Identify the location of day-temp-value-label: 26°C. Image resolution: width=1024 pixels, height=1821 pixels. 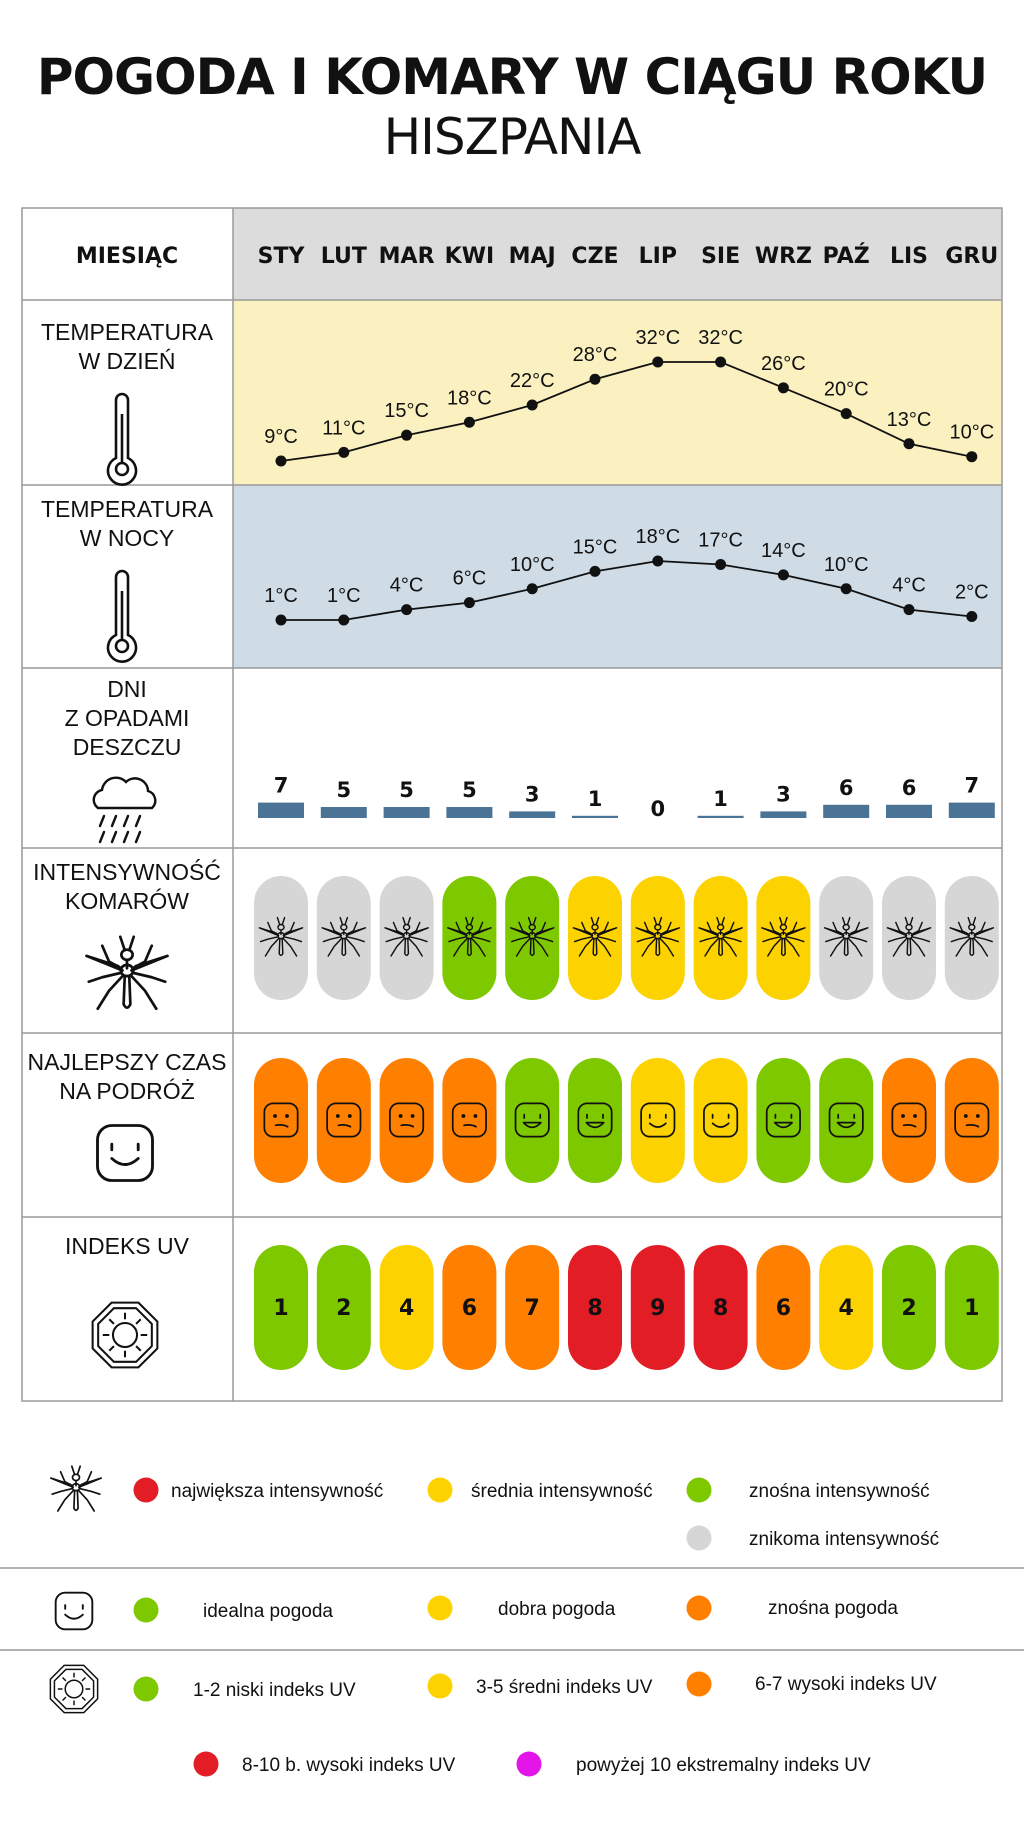
(783, 364).